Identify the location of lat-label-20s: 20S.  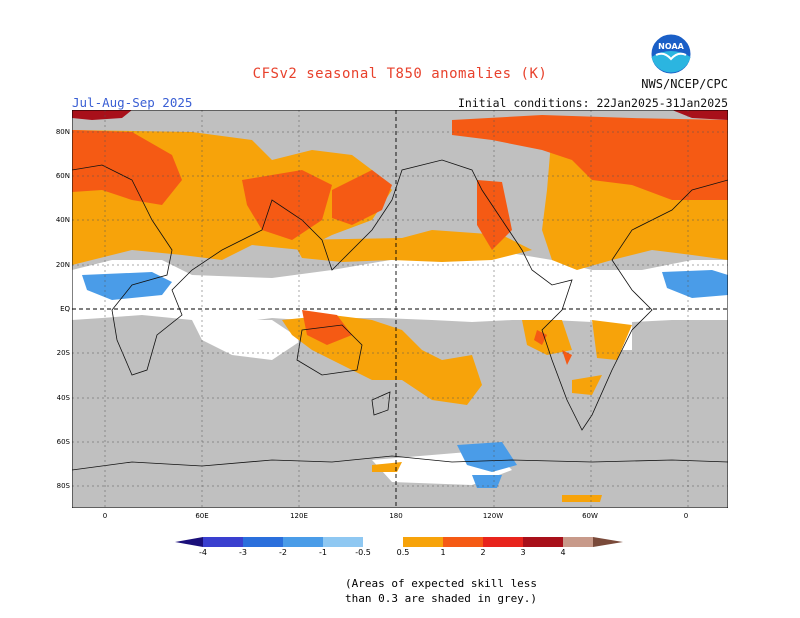
(63, 353).